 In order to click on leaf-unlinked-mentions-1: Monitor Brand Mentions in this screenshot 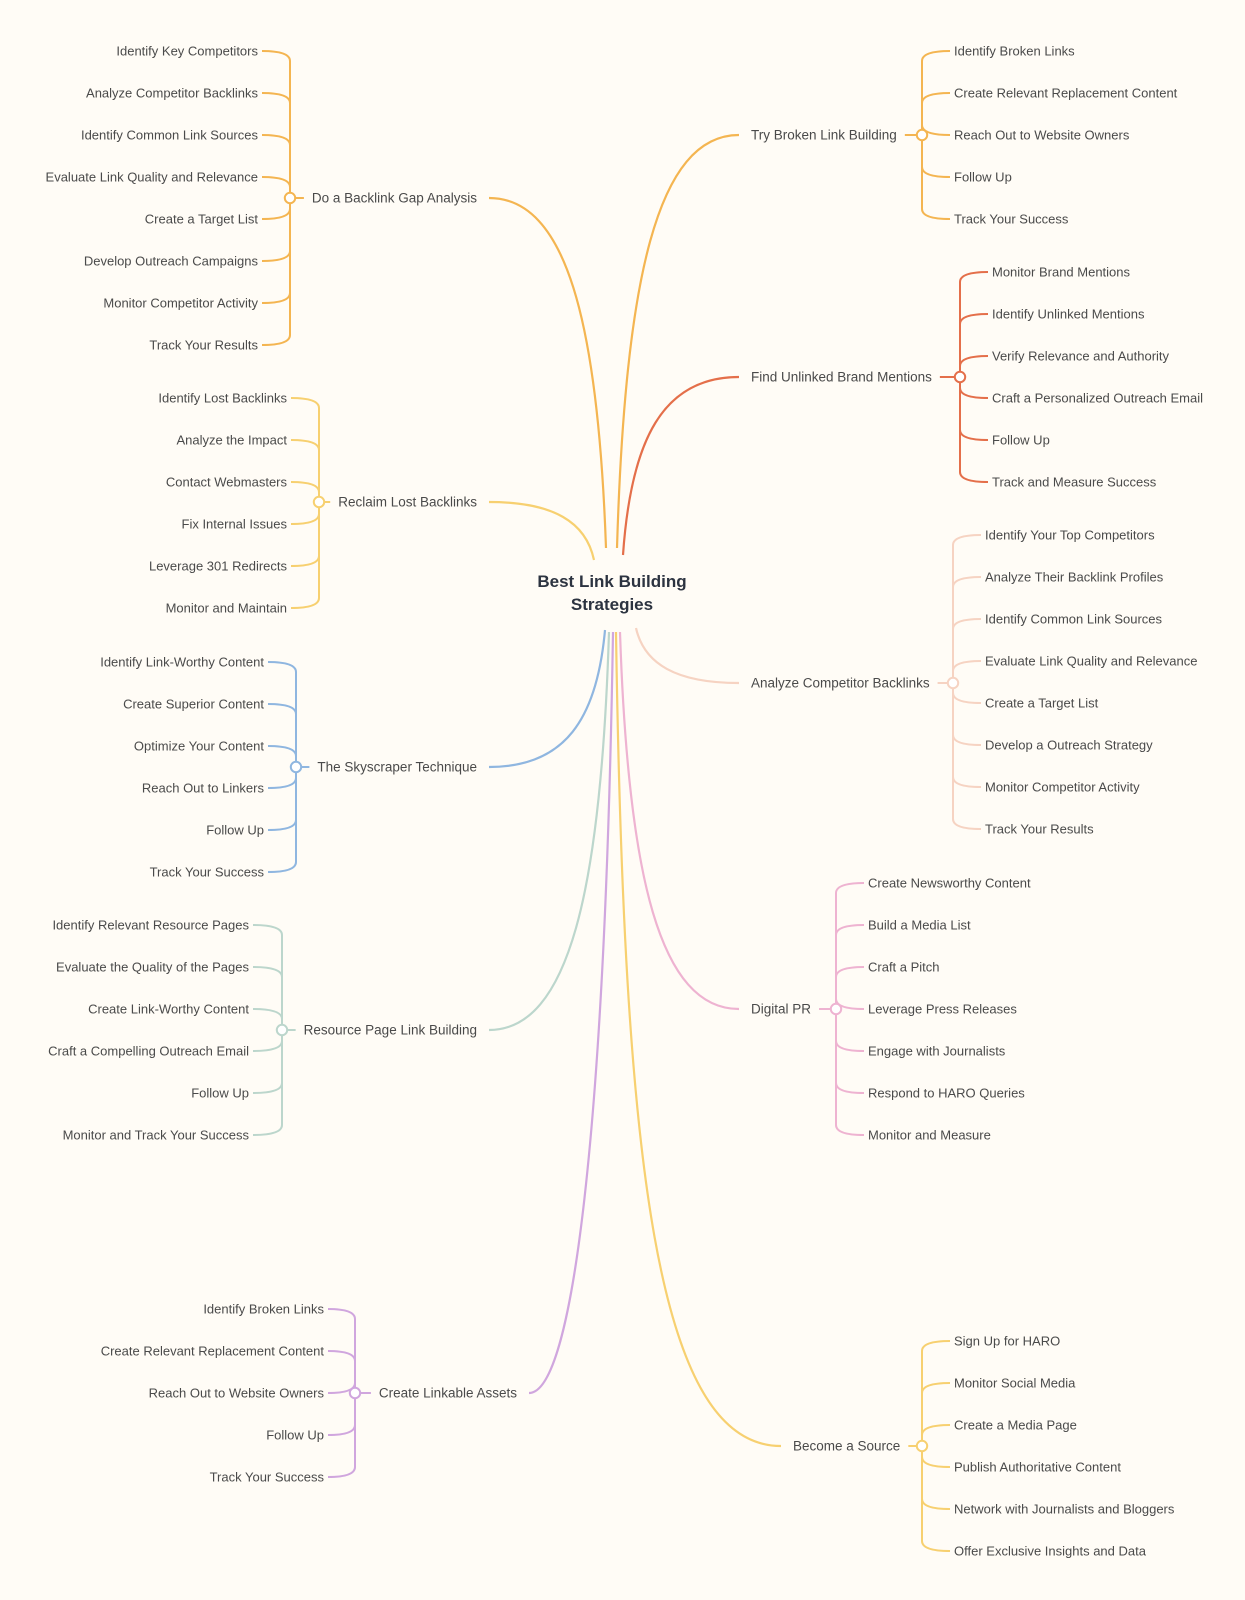, I will do `click(1061, 272)`.